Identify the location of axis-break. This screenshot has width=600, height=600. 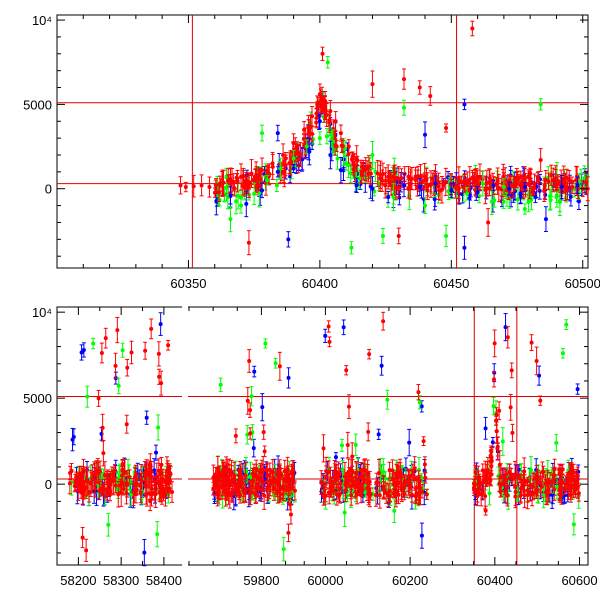
(185, 436).